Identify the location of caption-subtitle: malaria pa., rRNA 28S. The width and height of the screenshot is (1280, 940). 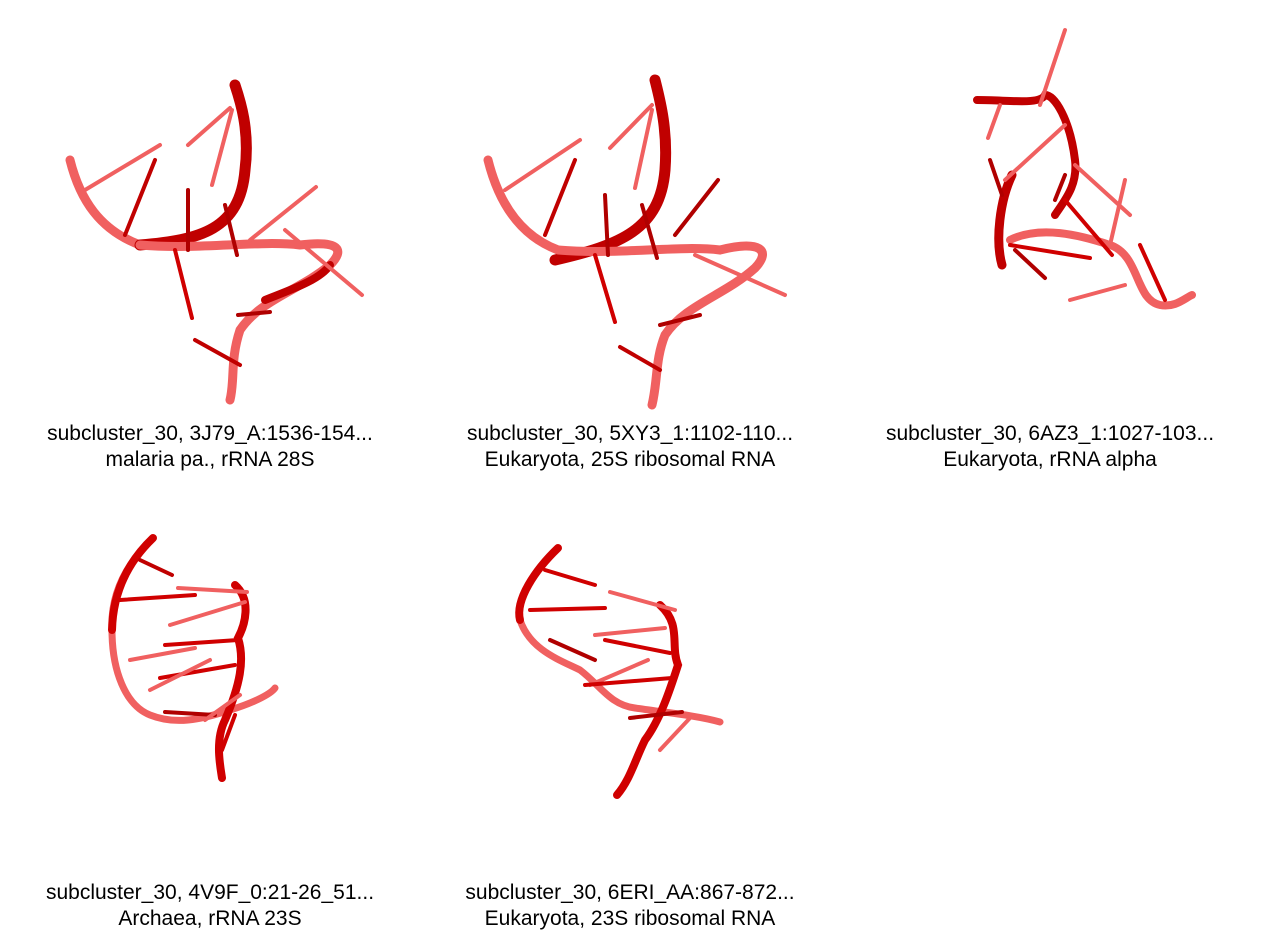
(210, 459).